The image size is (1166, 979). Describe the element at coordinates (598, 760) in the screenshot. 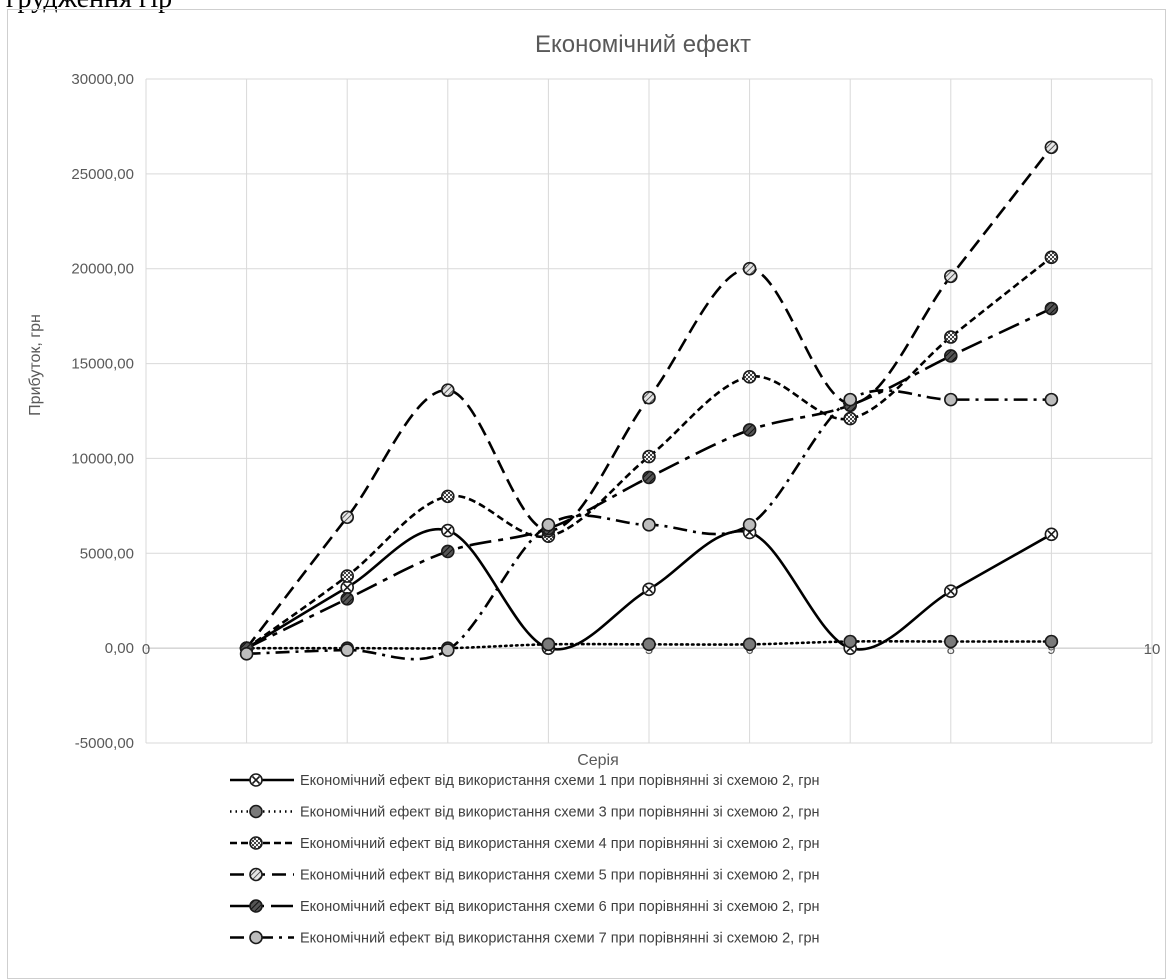

I see `x-axis-title: Серія` at that location.